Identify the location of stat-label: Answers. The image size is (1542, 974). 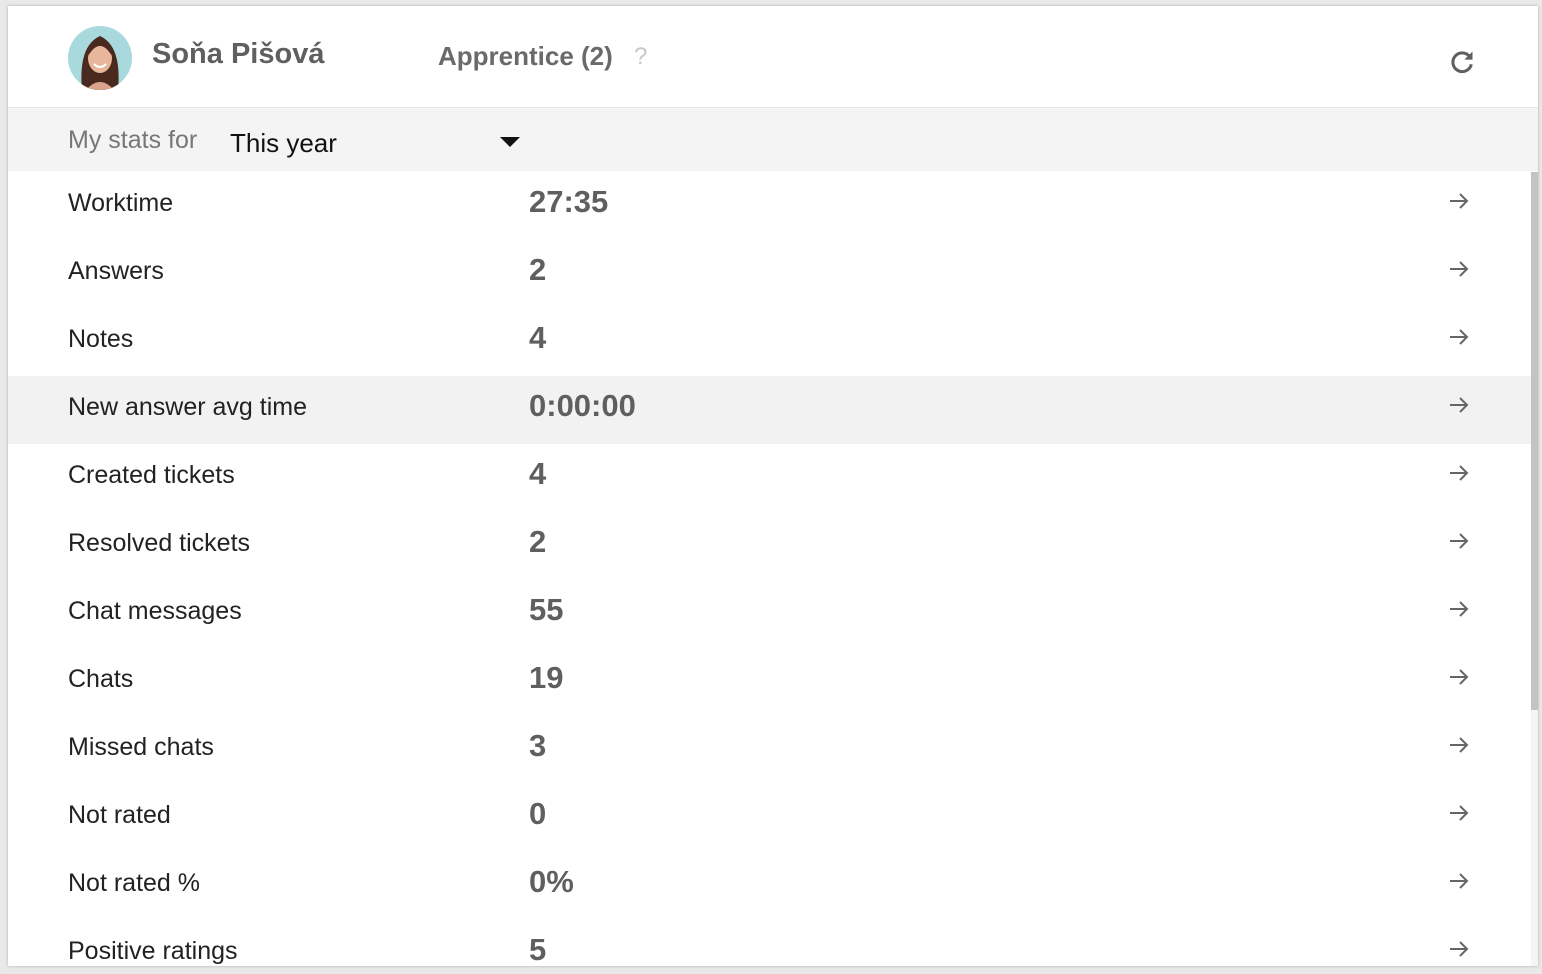
(116, 271).